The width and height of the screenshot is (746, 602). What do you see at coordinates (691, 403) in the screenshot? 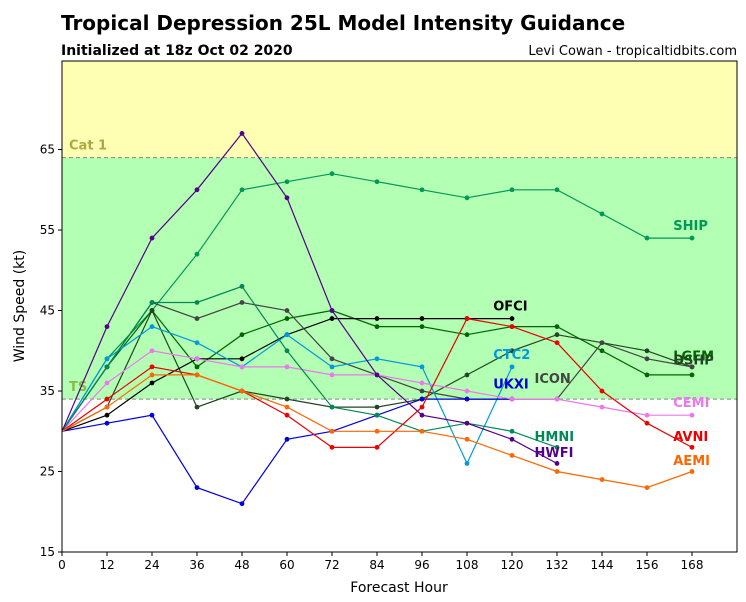
I see `series-label-cemi: CEMI` at bounding box center [691, 403].